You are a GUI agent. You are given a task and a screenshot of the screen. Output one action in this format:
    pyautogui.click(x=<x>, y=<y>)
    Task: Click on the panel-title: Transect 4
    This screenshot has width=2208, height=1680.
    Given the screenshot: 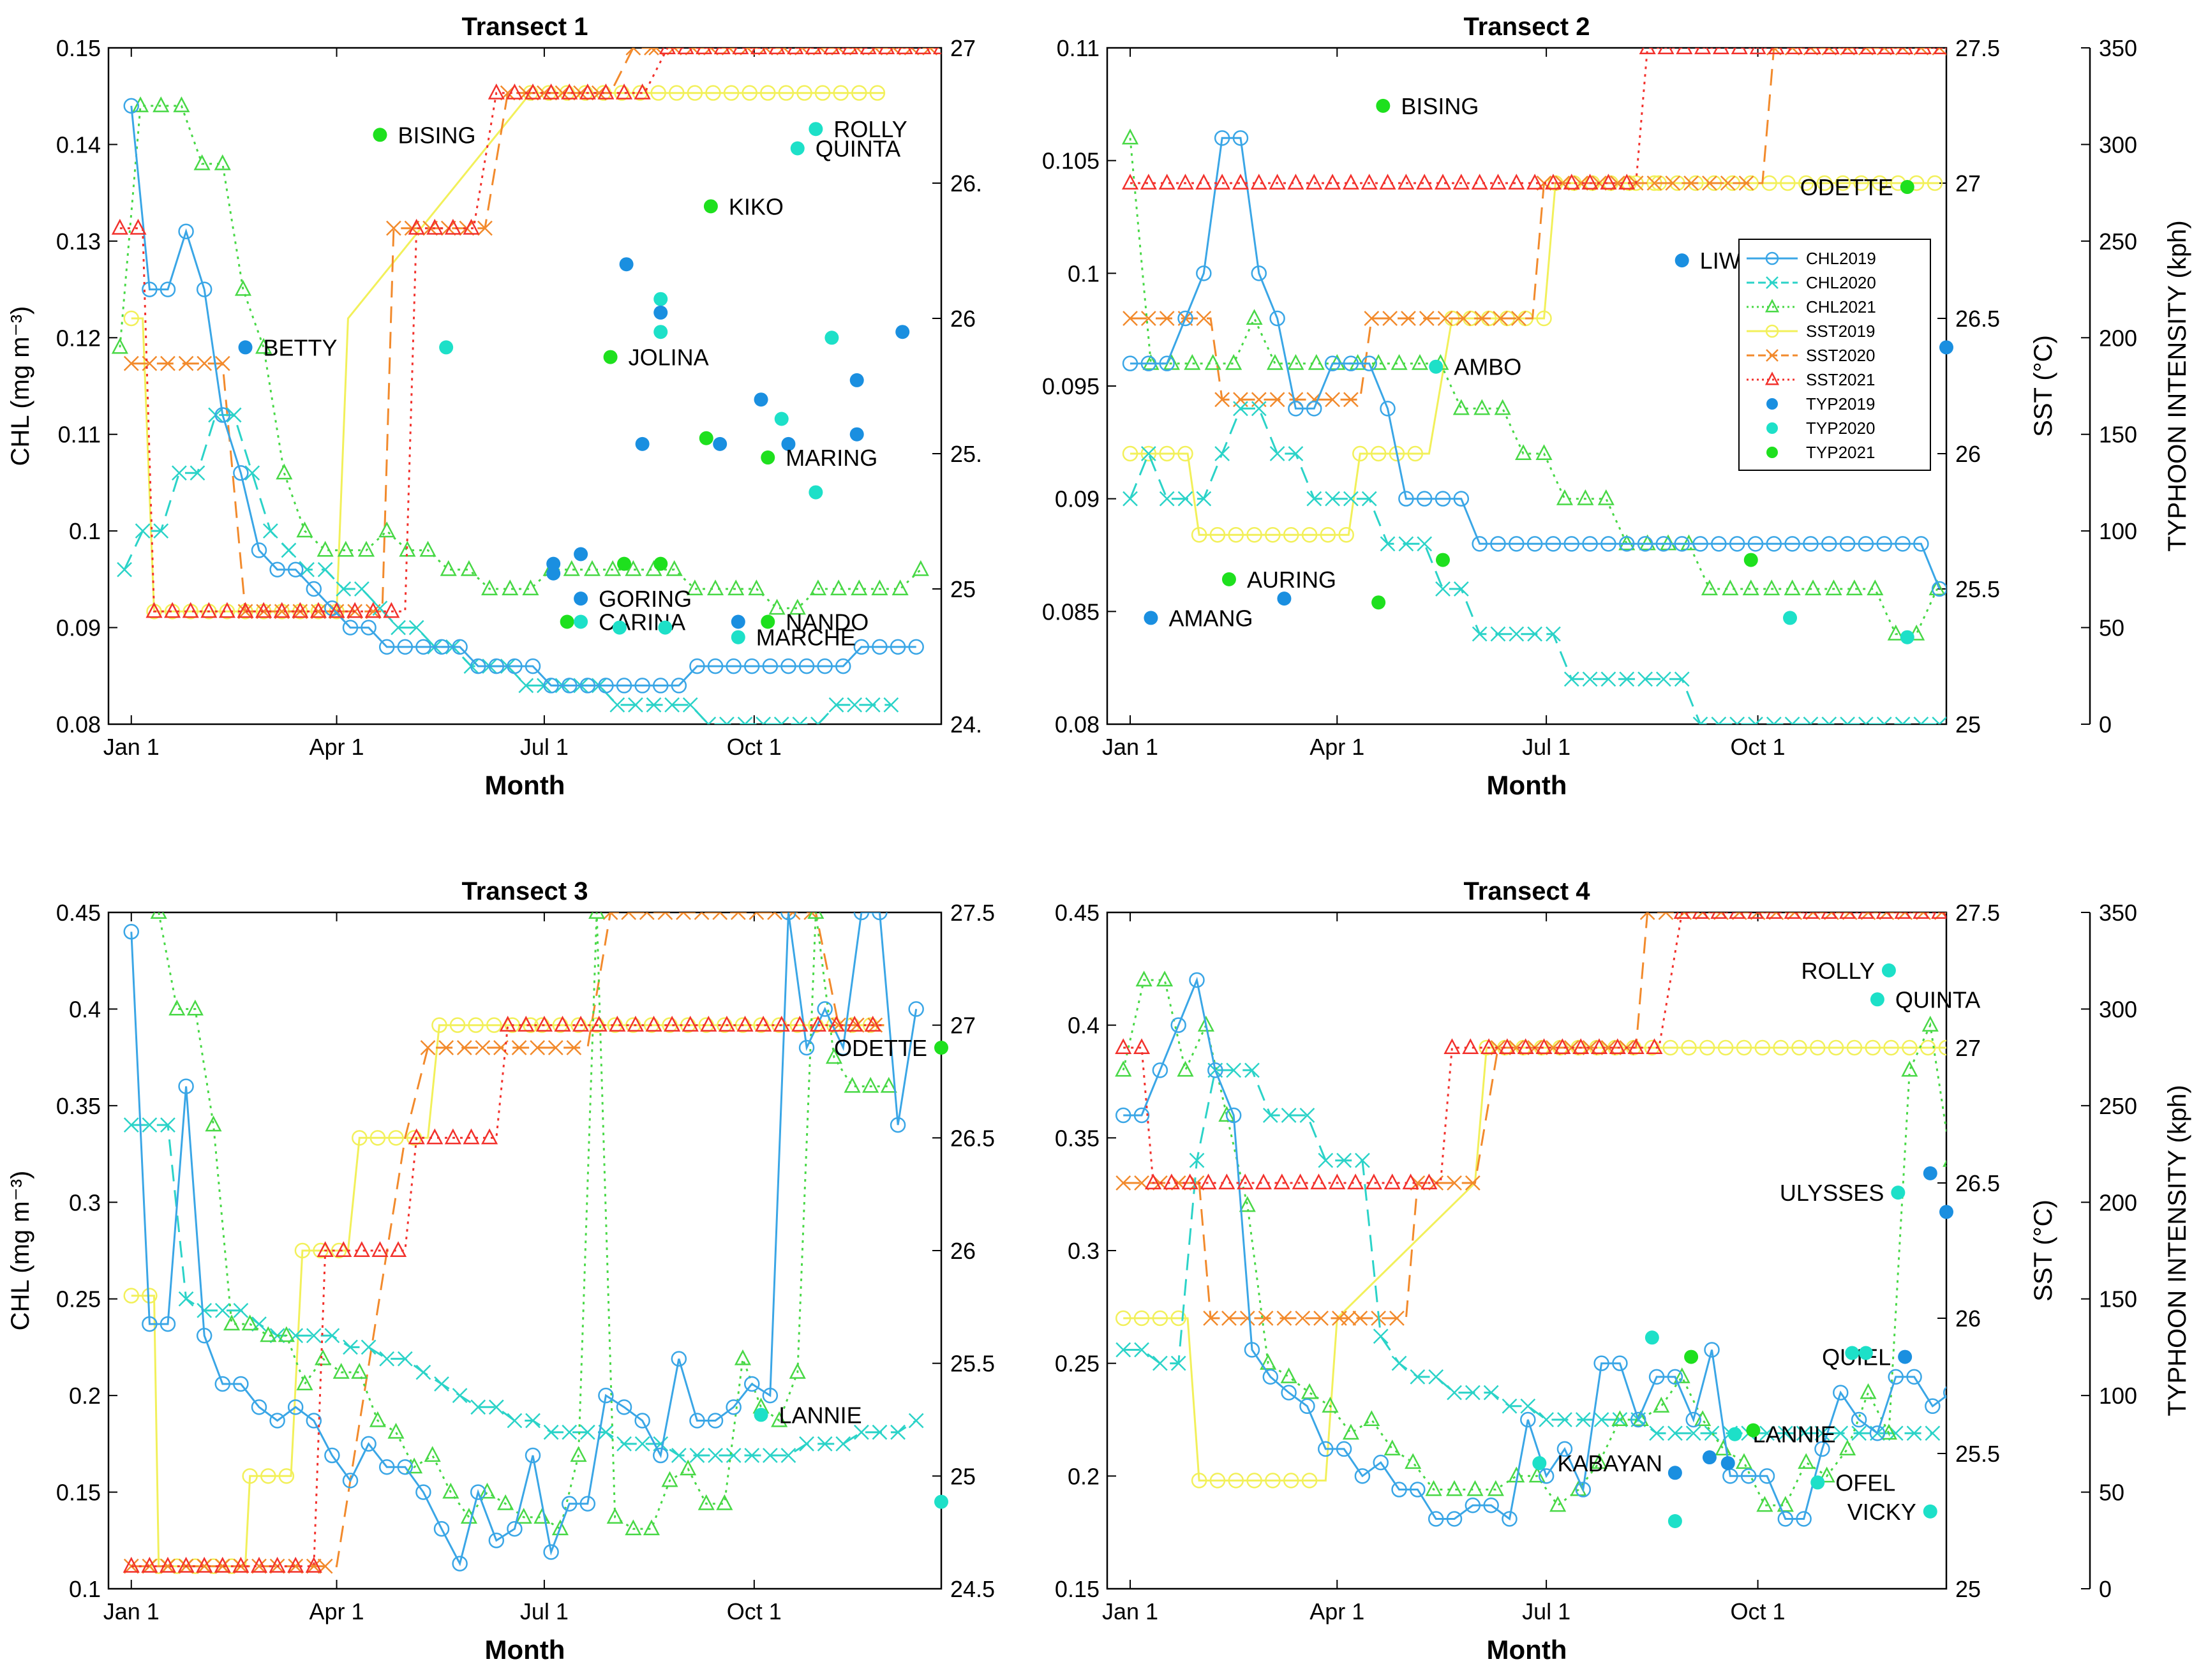 What is the action you would take?
    pyautogui.click(x=1528, y=891)
    